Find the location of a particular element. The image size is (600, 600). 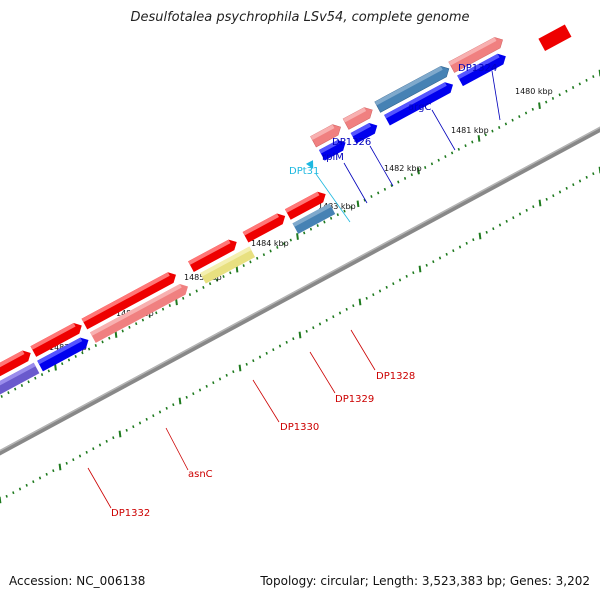

gene-DP1330 is located at coordinates (228, 265).